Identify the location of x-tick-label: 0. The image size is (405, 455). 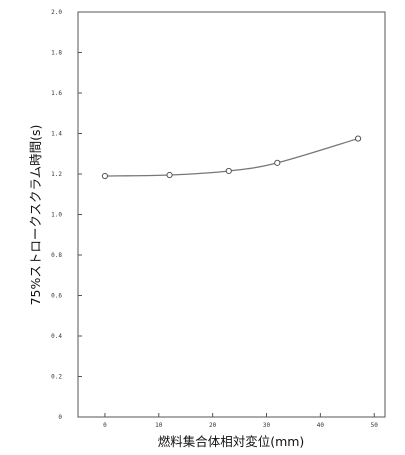
(105, 425).